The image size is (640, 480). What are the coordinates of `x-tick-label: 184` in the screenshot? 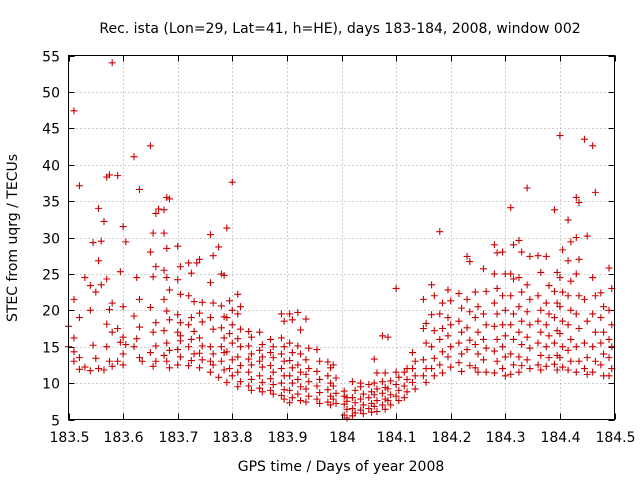 It's located at (342, 438).